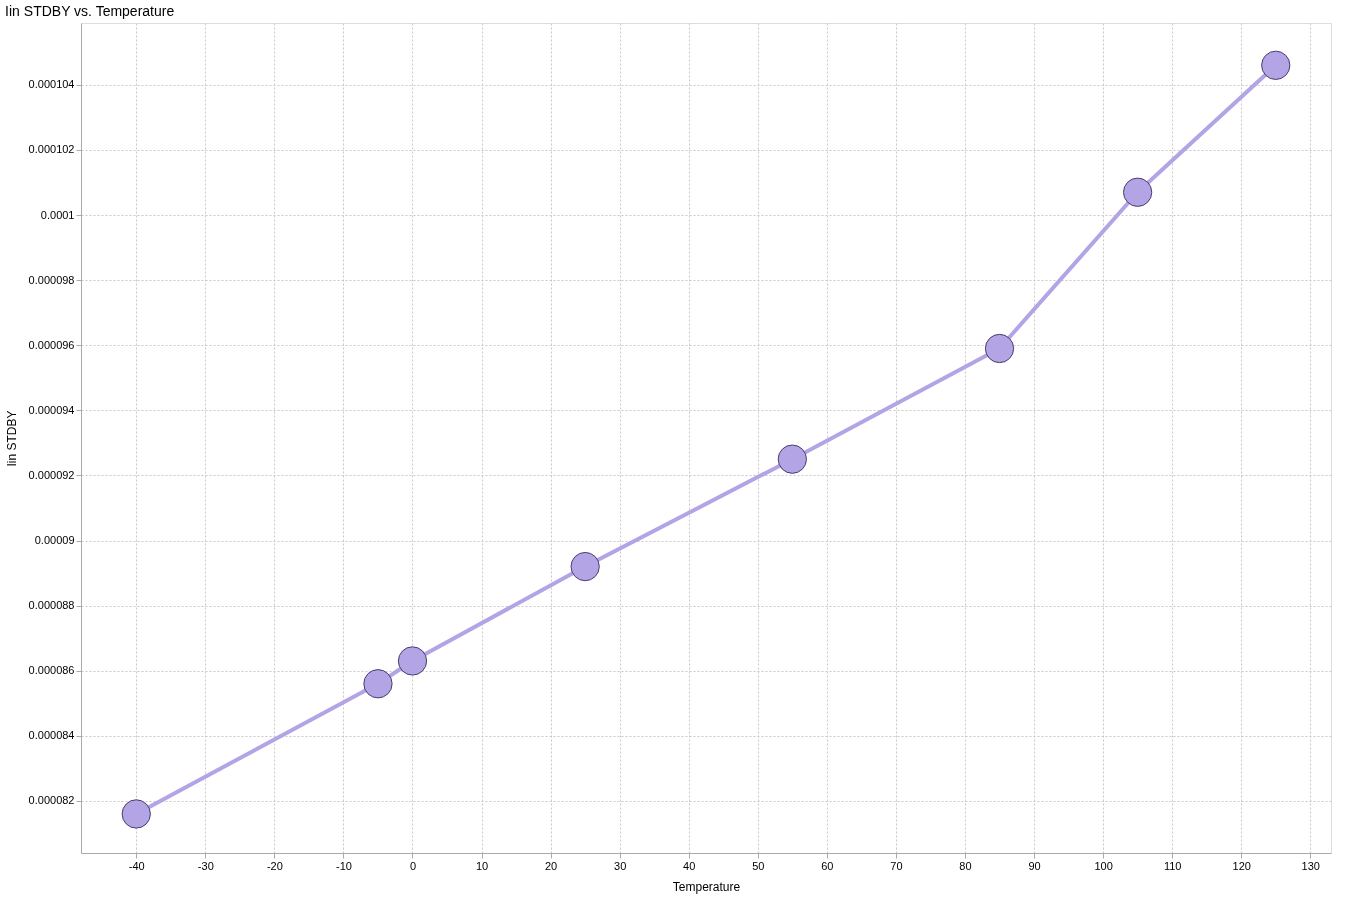 The height and width of the screenshot is (906, 1360). I want to click on y-tick-label: 0.000086, so click(51, 670).